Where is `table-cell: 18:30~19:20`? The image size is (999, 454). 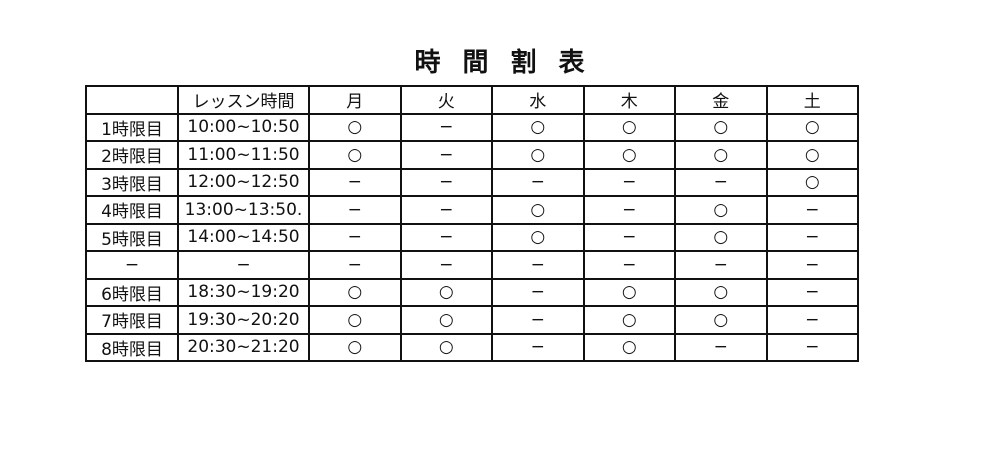 table-cell: 18:30~19:20 is located at coordinates (243, 292).